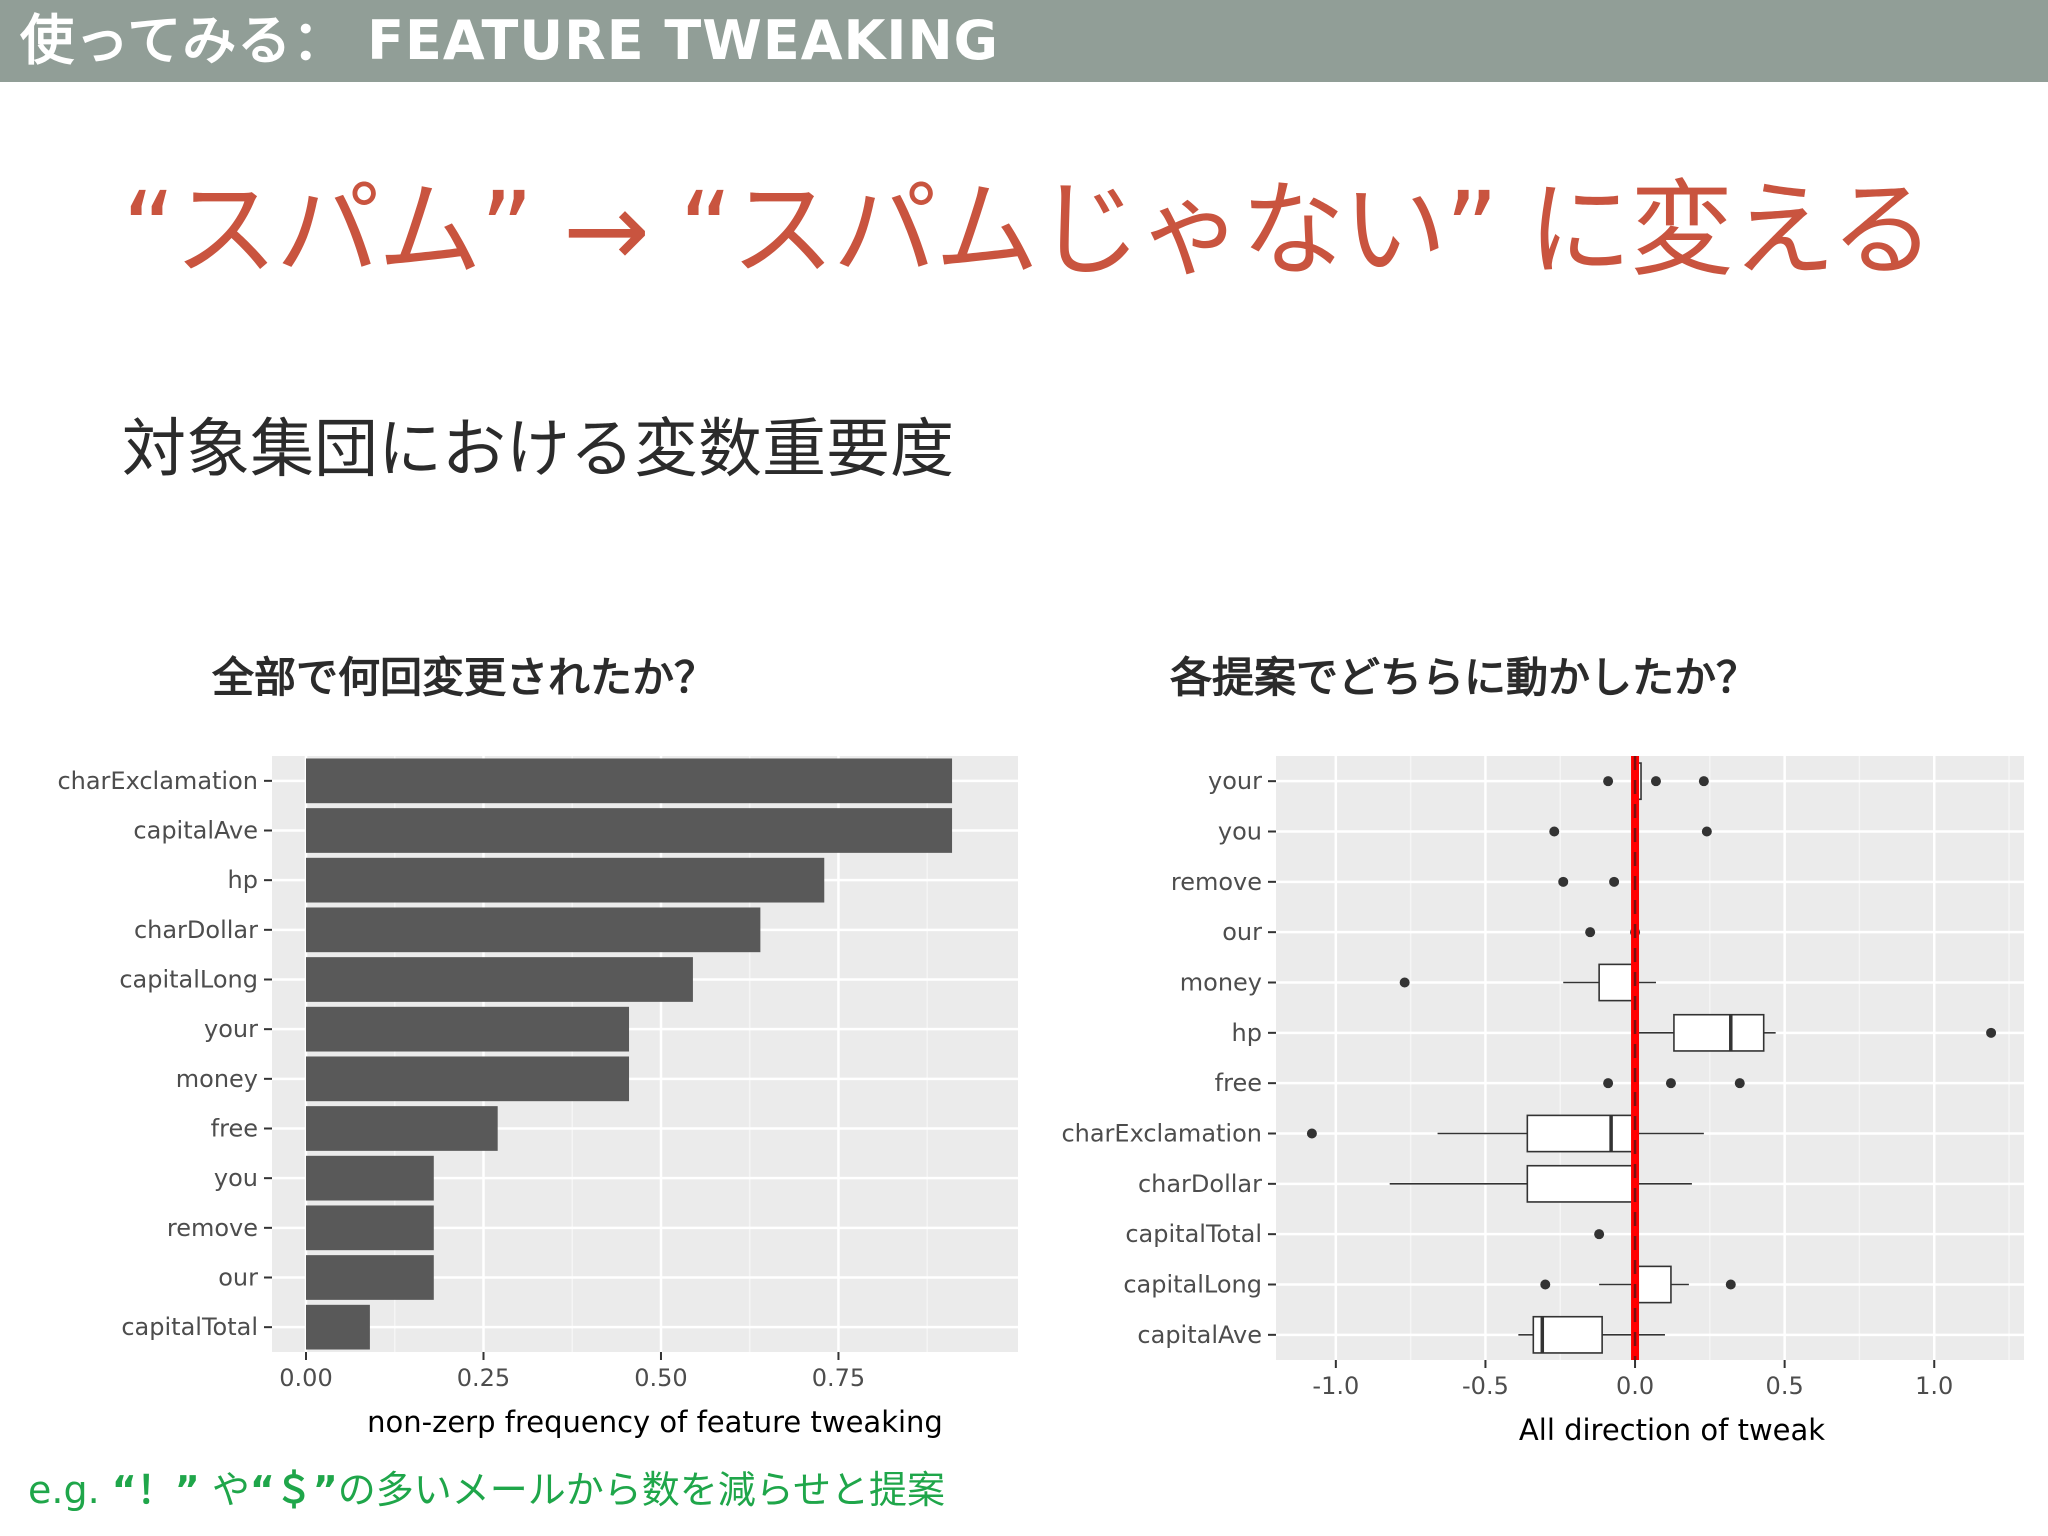 Image resolution: width=2048 pixels, height=1536 pixels. I want to click on footnote-mark-exclamation: “！”, so click(155, 1490).